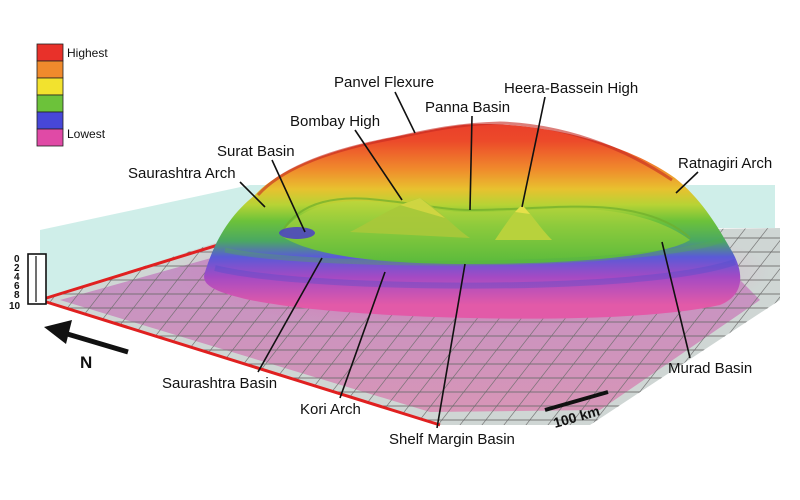 The image size is (800, 500). Describe the element at coordinates (384, 82) in the screenshot. I see `label-panvel-flexure: Panvel Flexure` at that location.